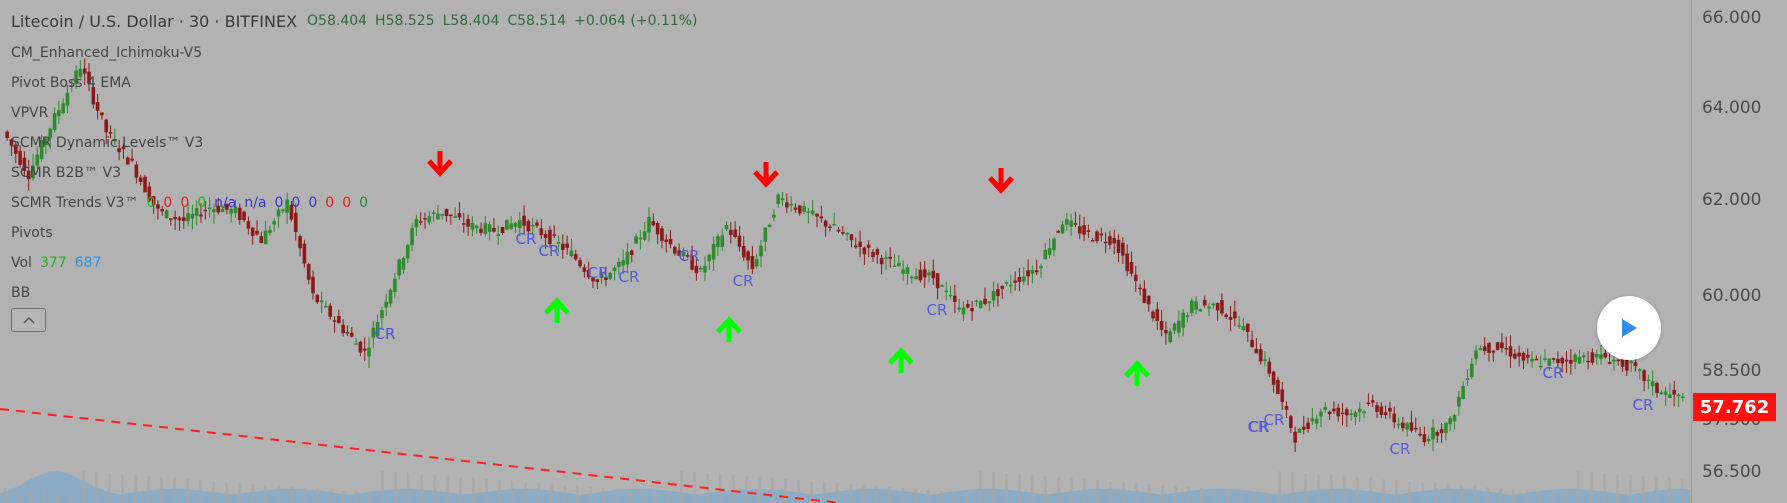 The height and width of the screenshot is (503, 1787). Describe the element at coordinates (21, 263) in the screenshot. I see `indicator-name: Vol` at that location.